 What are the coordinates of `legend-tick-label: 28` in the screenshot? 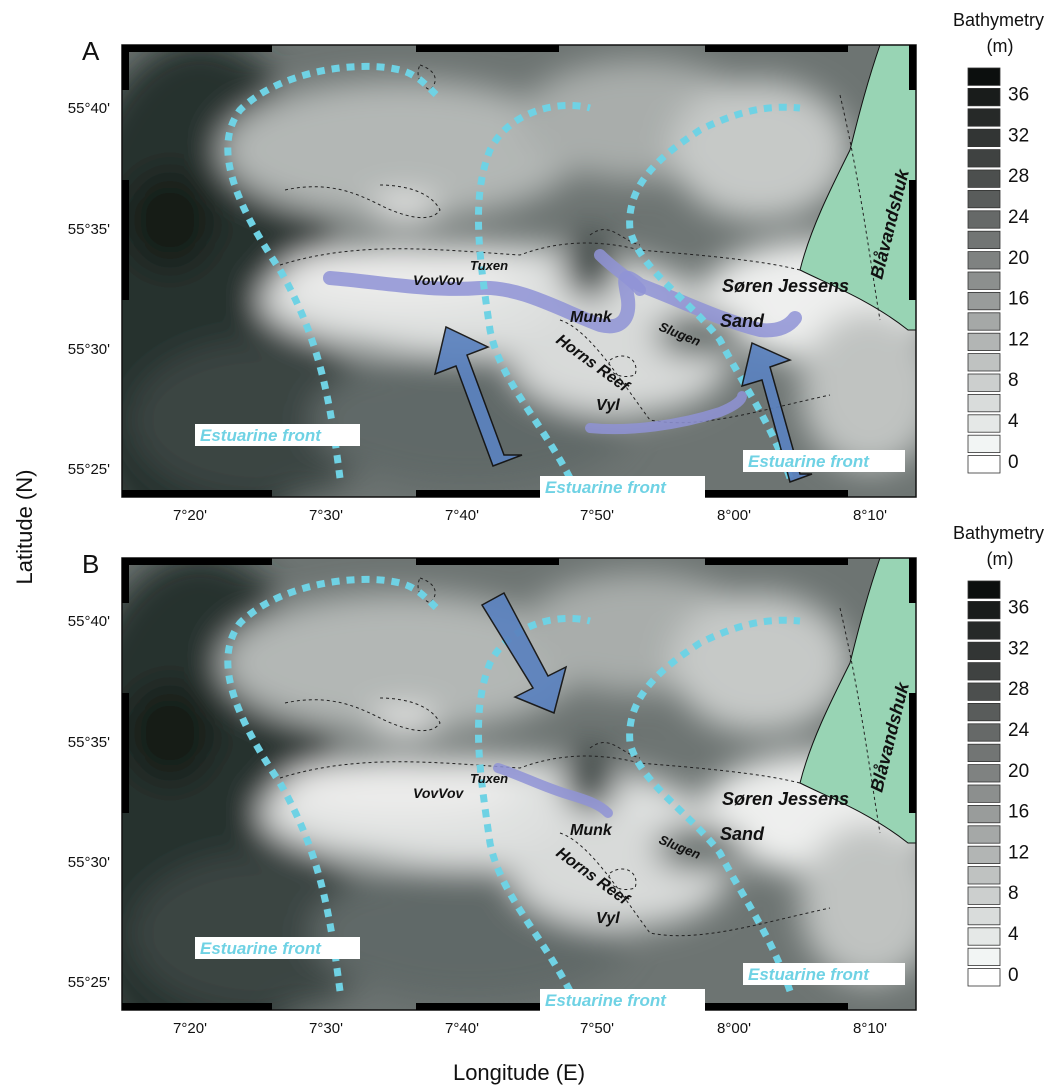 It's located at (1018, 689).